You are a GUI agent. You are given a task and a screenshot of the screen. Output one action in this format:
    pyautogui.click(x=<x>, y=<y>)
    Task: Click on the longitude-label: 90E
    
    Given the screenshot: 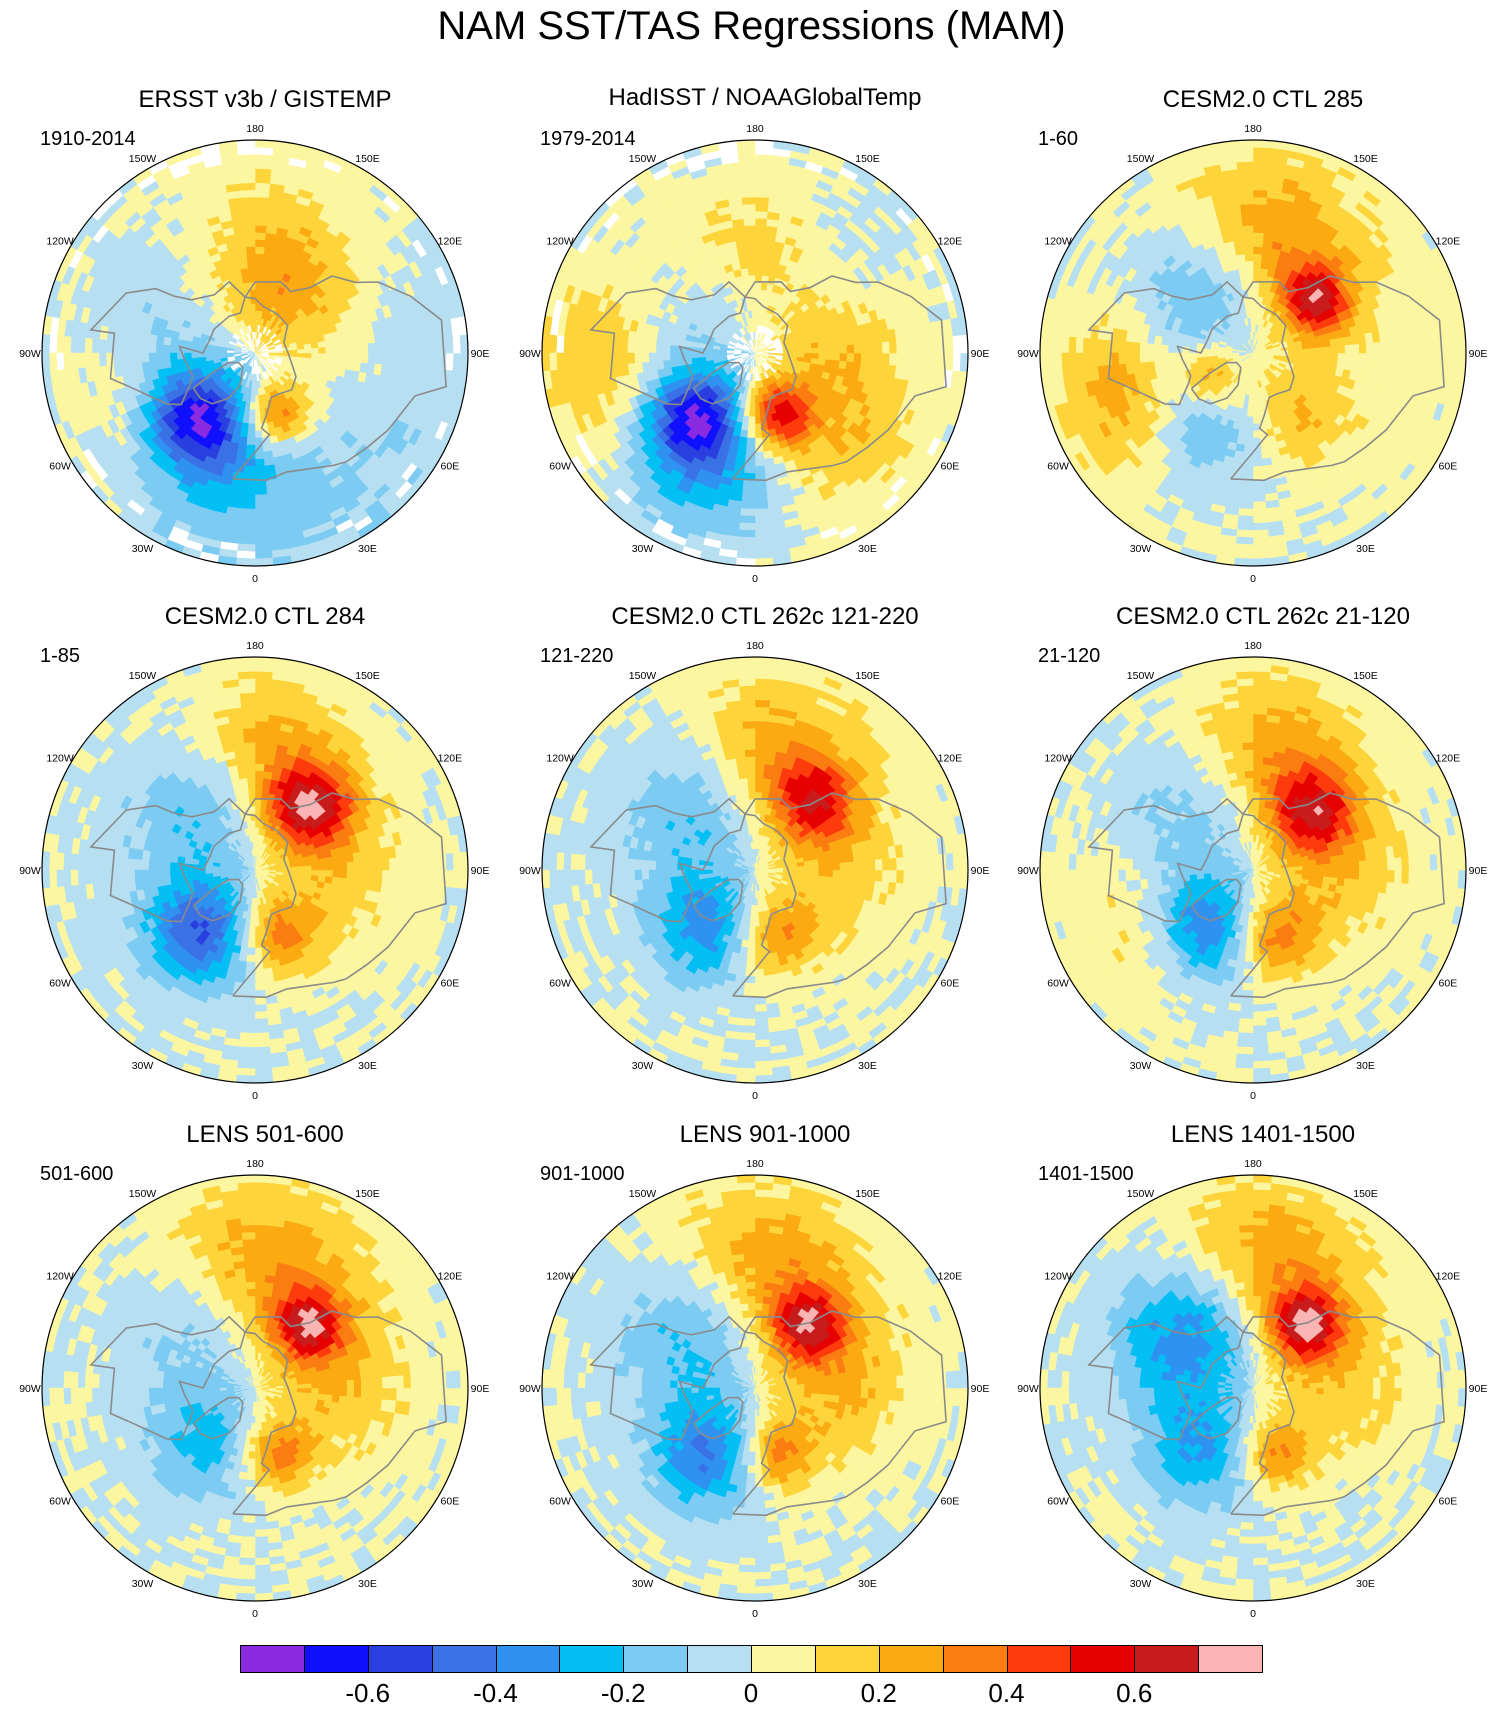 What is the action you would take?
    pyautogui.click(x=980, y=354)
    